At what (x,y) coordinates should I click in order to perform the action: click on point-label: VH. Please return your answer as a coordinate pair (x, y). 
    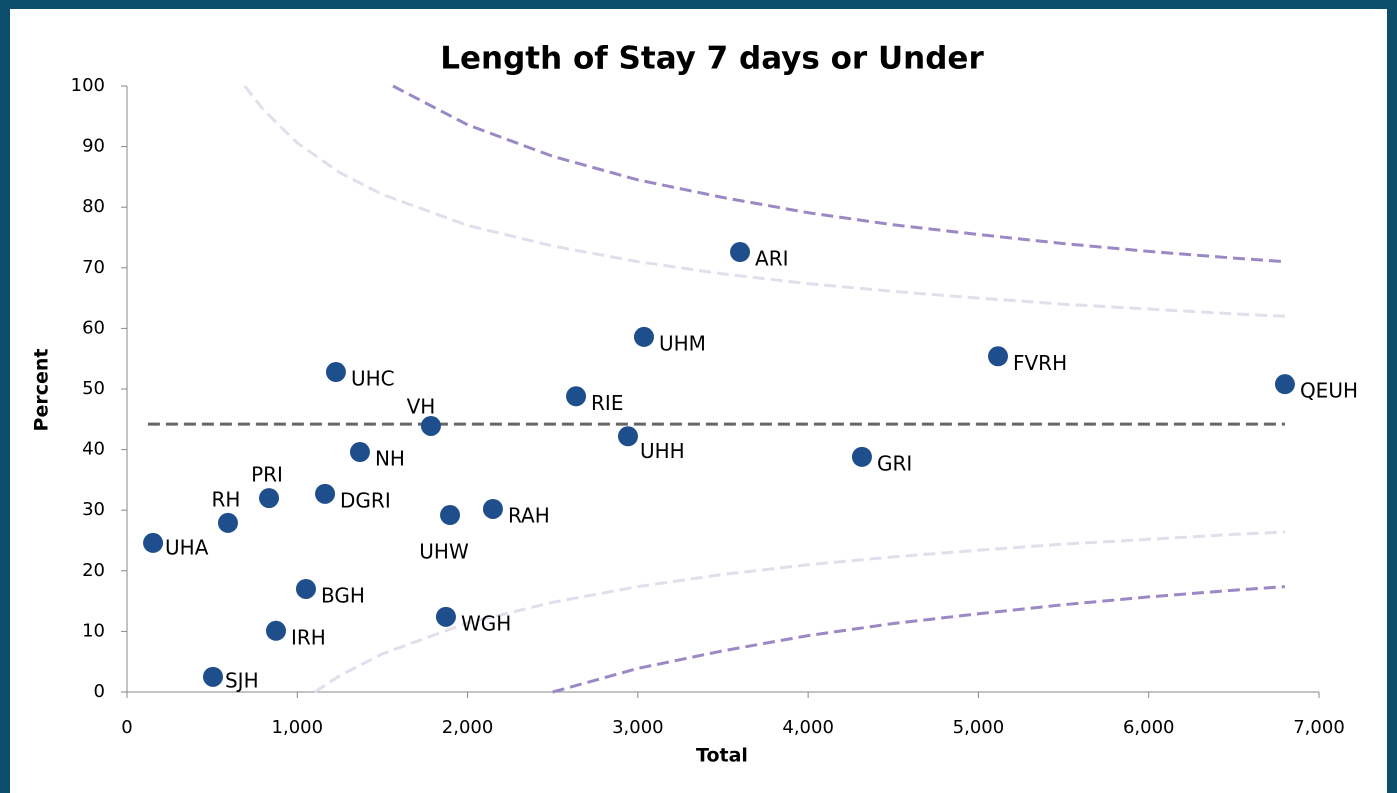
    Looking at the image, I should click on (421, 406).